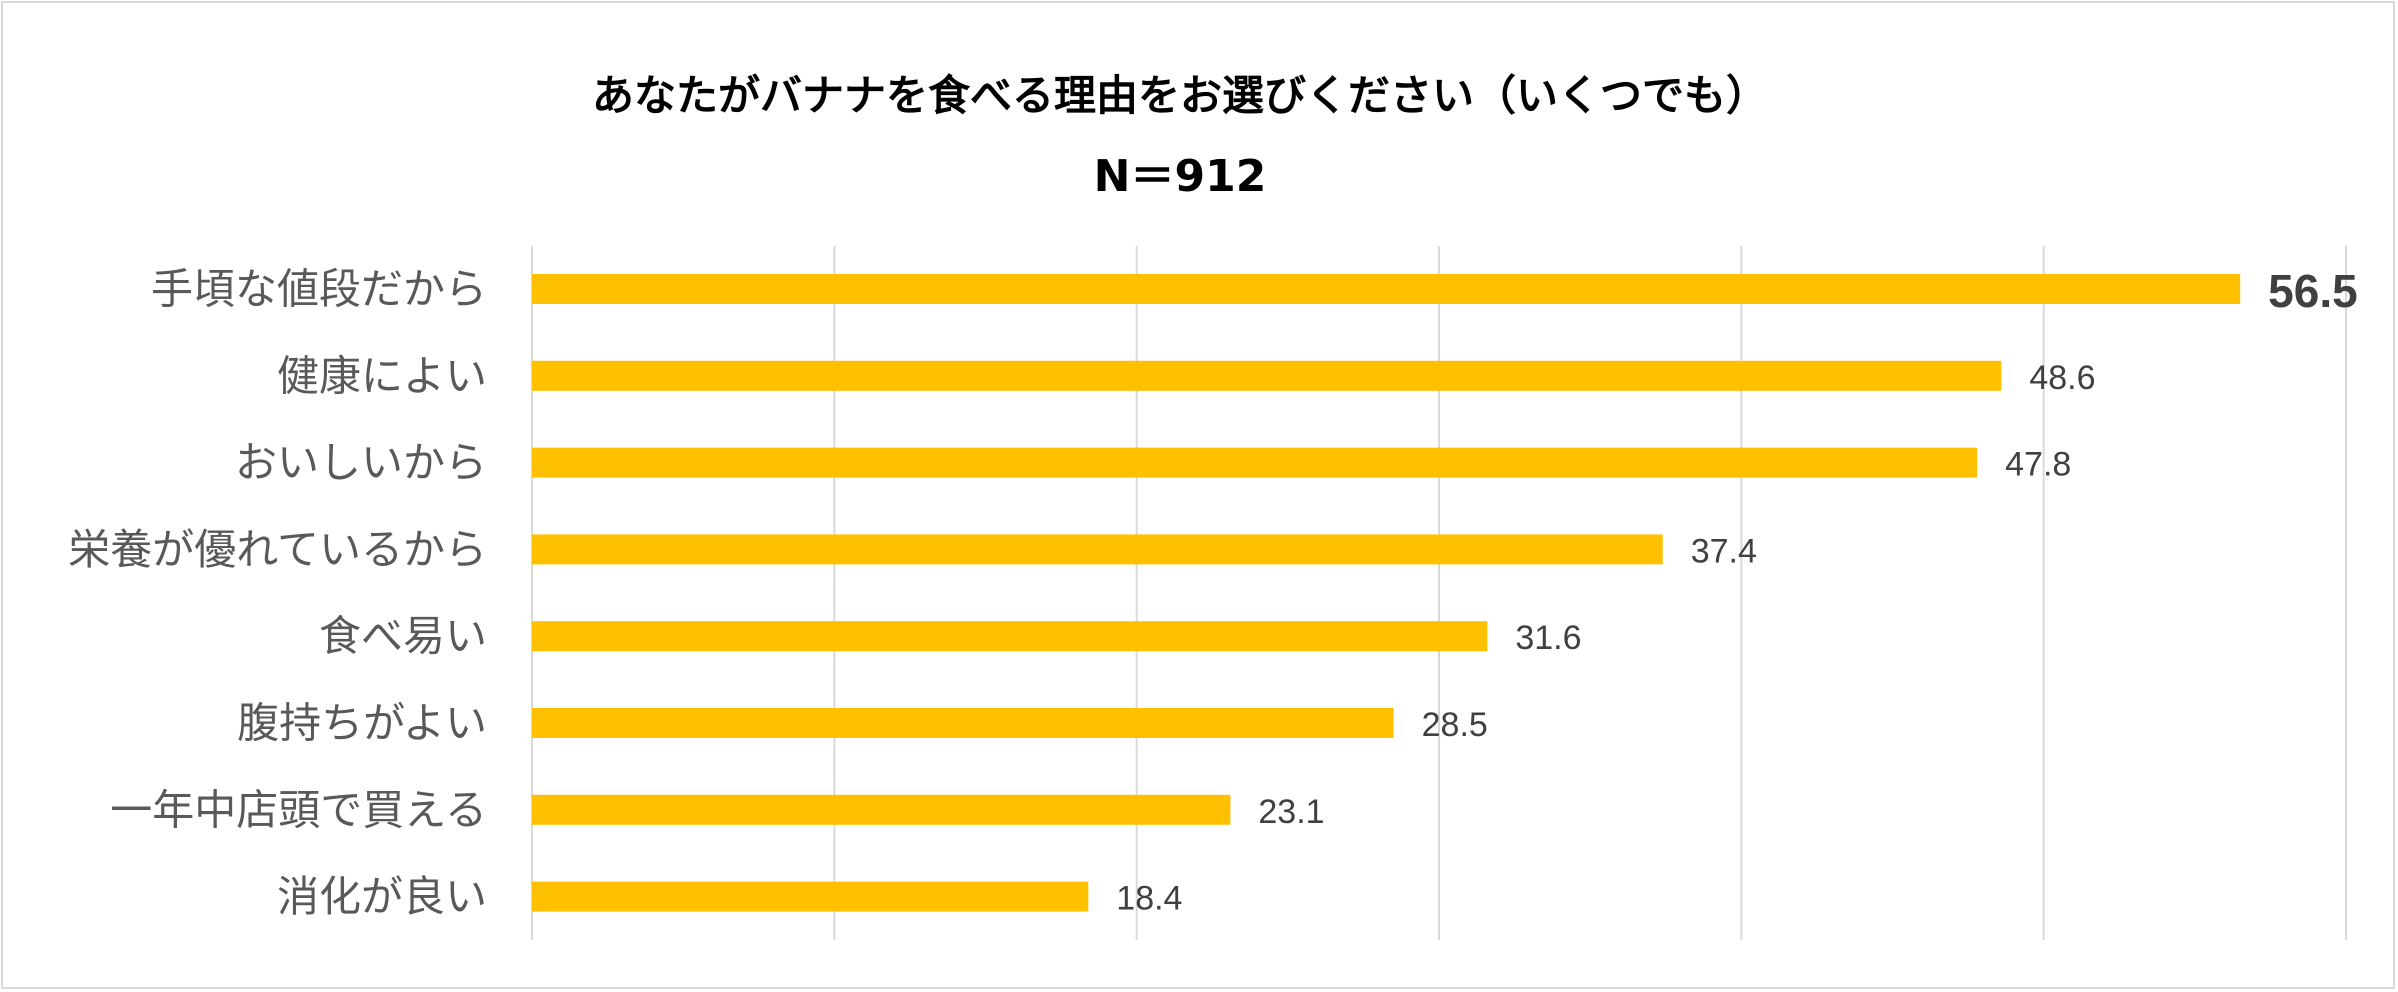  Describe the element at coordinates (1291, 812) in the screenshot. I see `value-label-7: 23.1` at that location.